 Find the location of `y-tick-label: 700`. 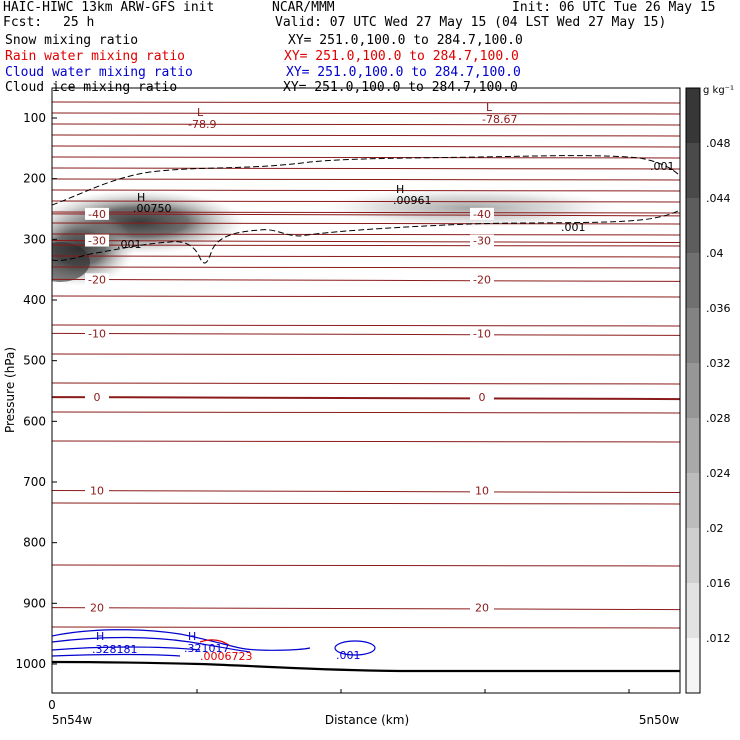

y-tick-label: 700 is located at coordinates (34, 482).